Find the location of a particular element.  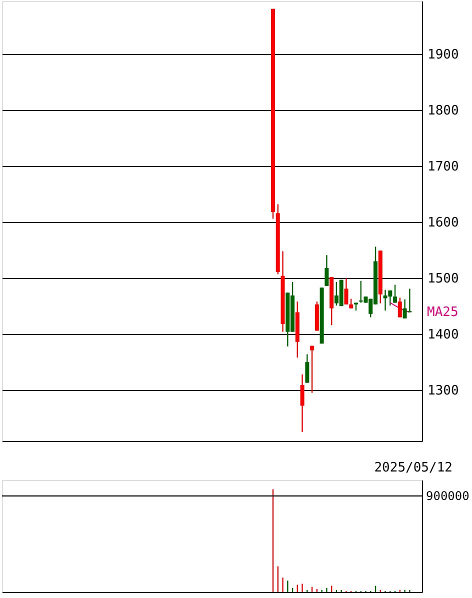

series-label: MA25 is located at coordinates (442, 312).